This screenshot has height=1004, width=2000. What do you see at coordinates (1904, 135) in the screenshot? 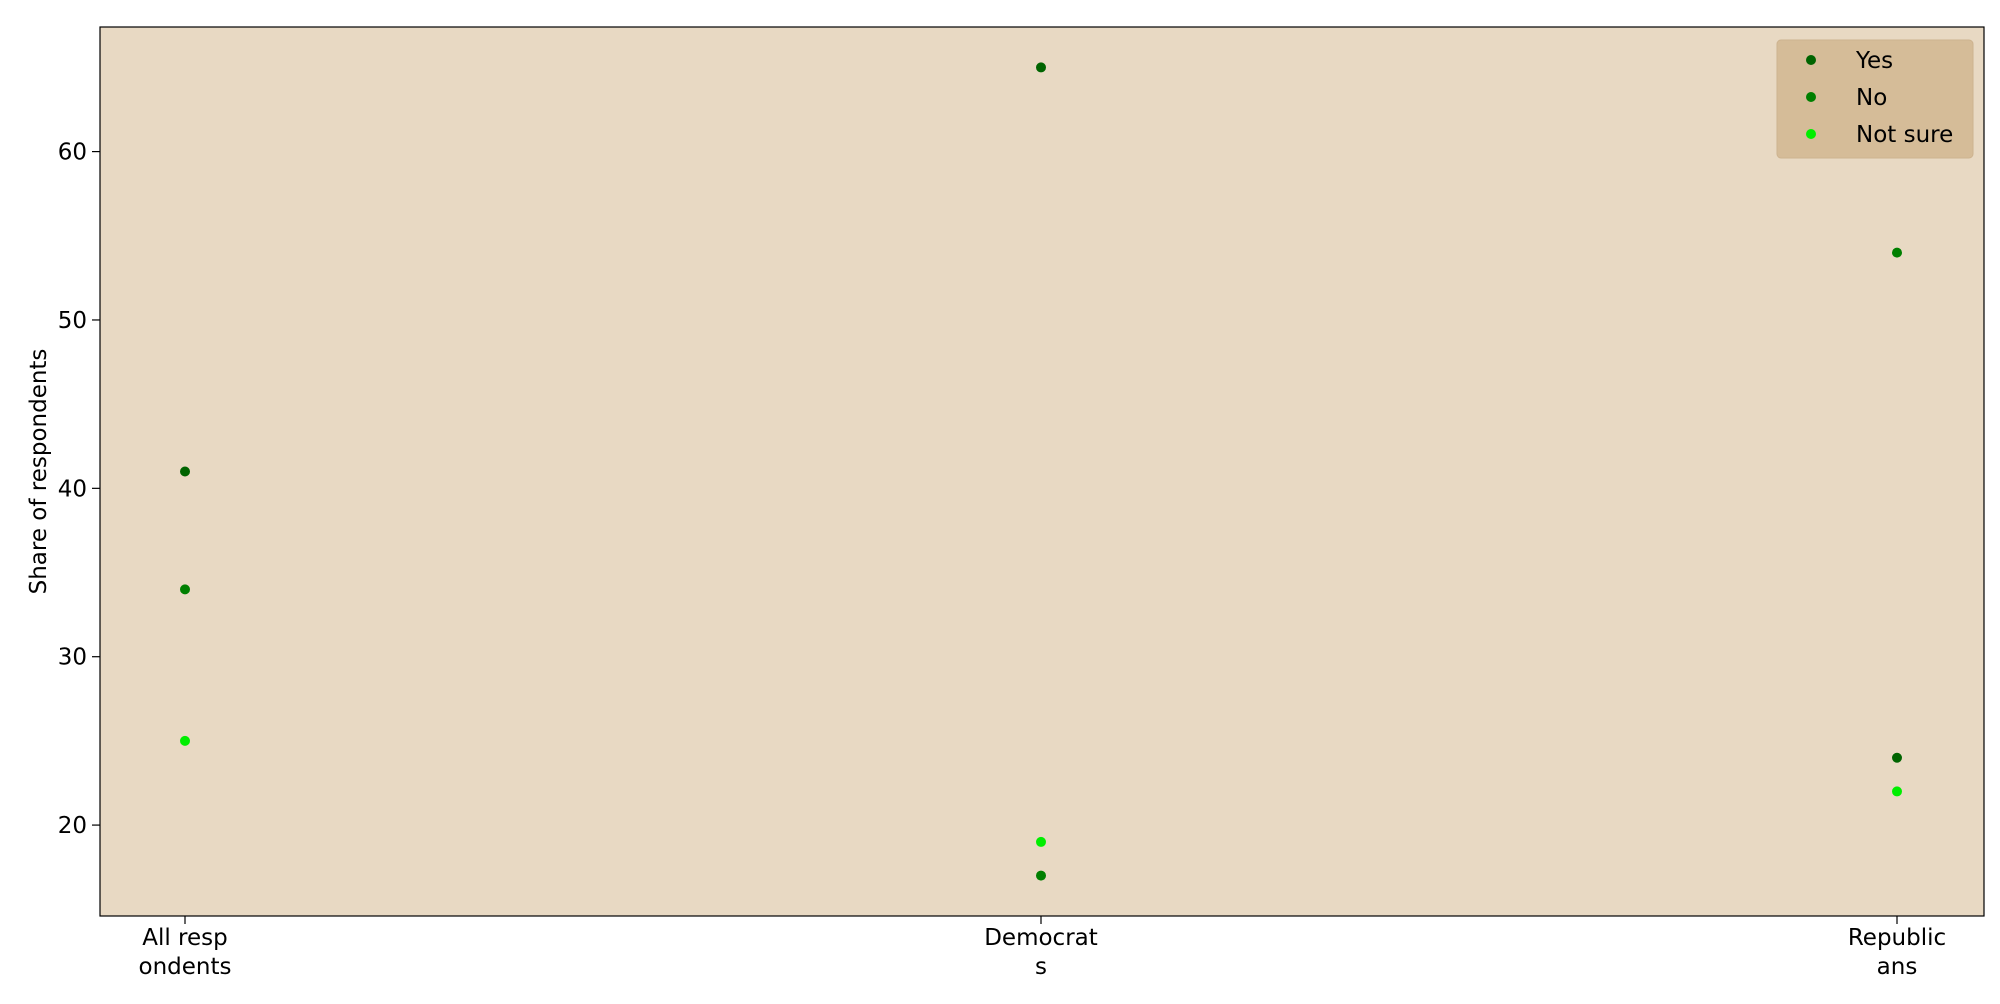
I see `legend-label: Not sure` at bounding box center [1904, 135].